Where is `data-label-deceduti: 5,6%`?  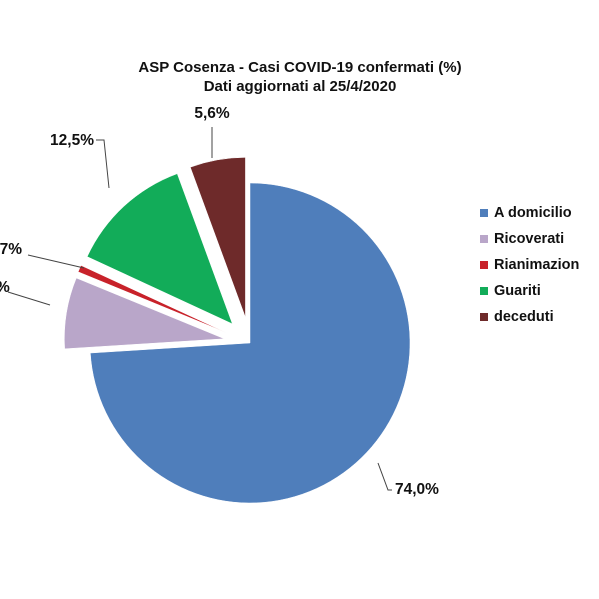 data-label-deceduti: 5,6% is located at coordinates (212, 113).